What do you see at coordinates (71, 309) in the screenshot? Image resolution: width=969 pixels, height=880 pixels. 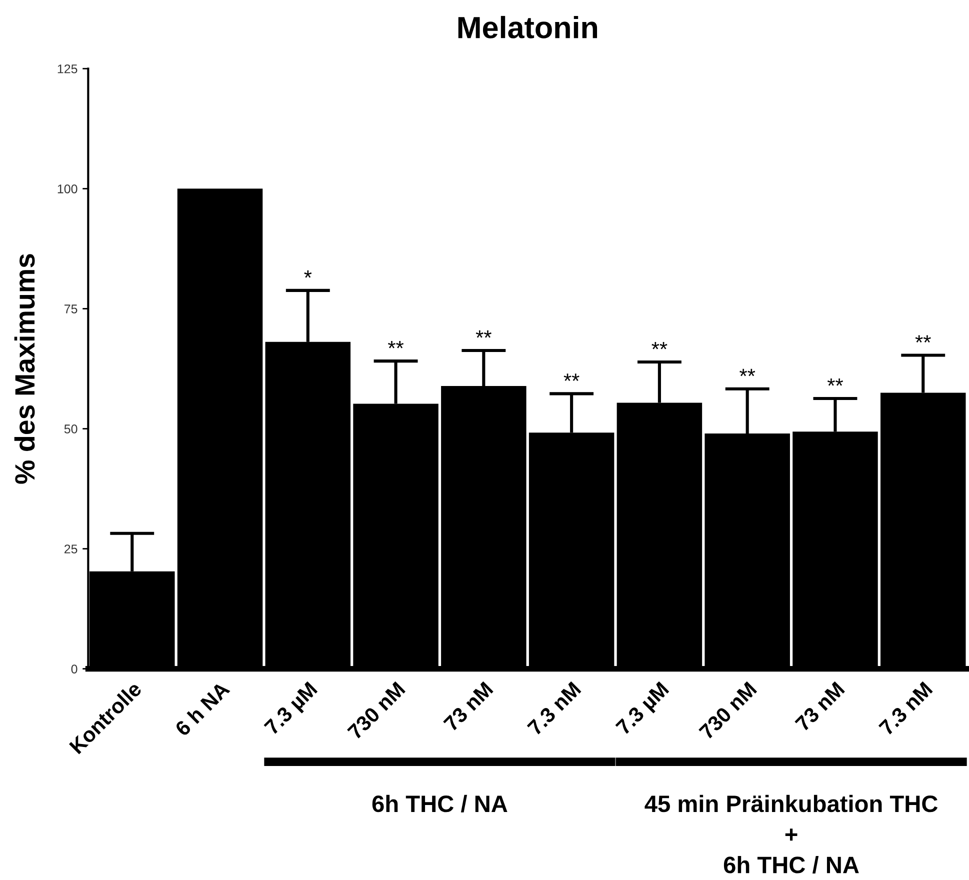 I see `y-tick-label: 75` at bounding box center [71, 309].